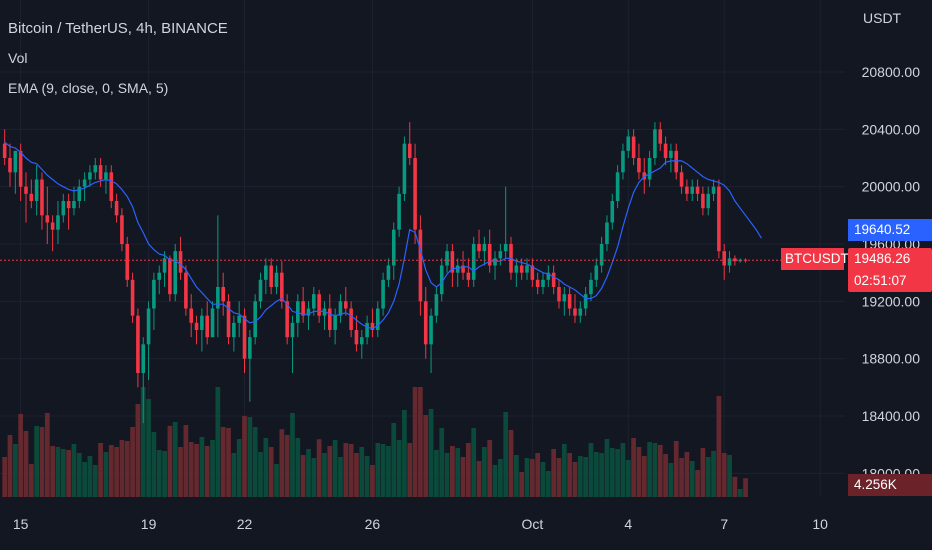 This screenshot has width=932, height=550. I want to click on legend-volume: Vol, so click(18, 58).